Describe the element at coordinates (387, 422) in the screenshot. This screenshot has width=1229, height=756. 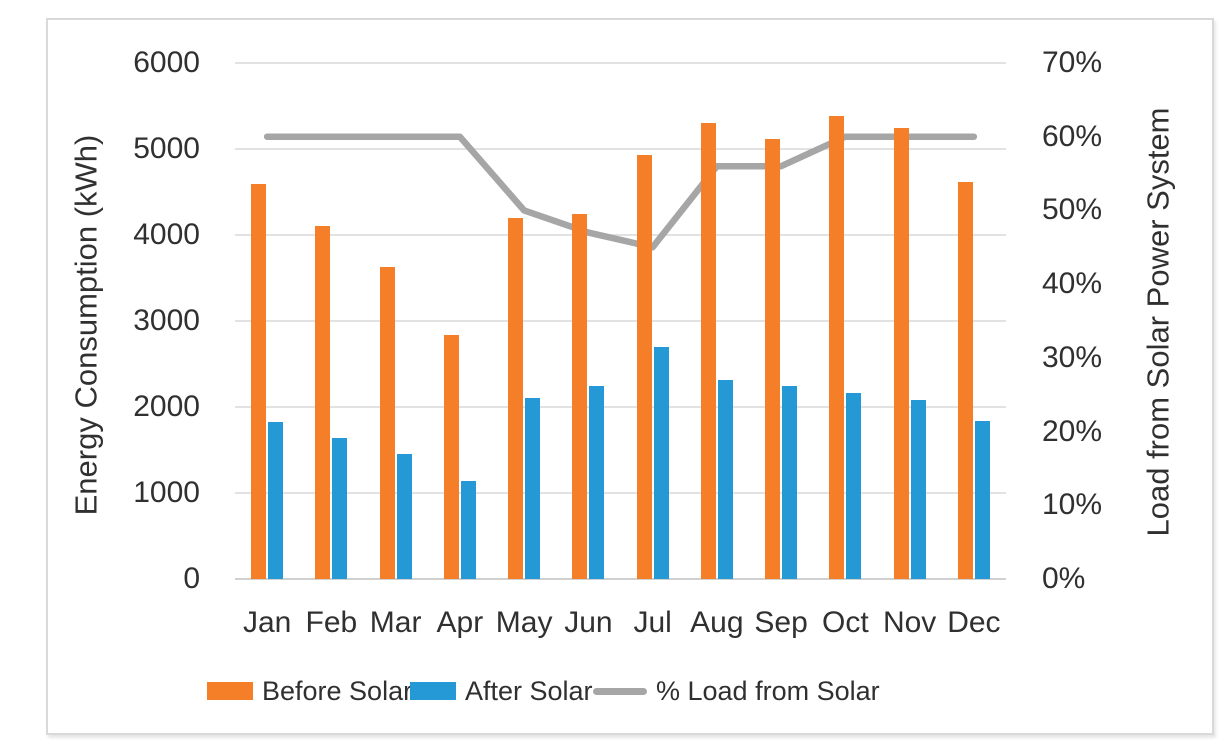
I see `bar-before-solar-mar` at that location.